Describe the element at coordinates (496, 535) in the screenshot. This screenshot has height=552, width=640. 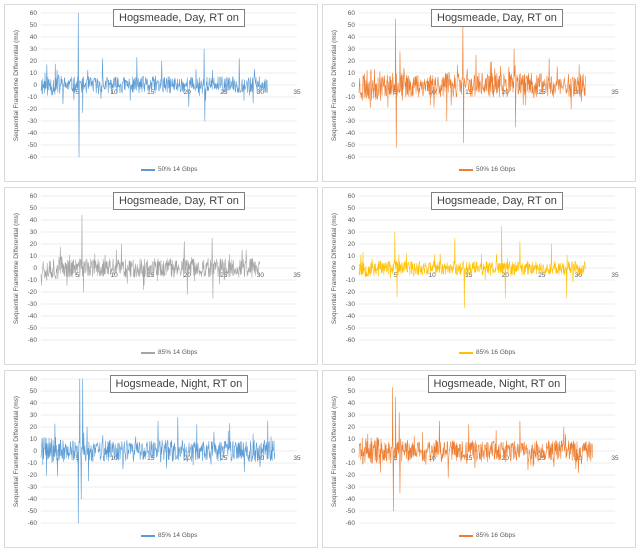
I see `legend-label: 85% 16 Gbps` at that location.